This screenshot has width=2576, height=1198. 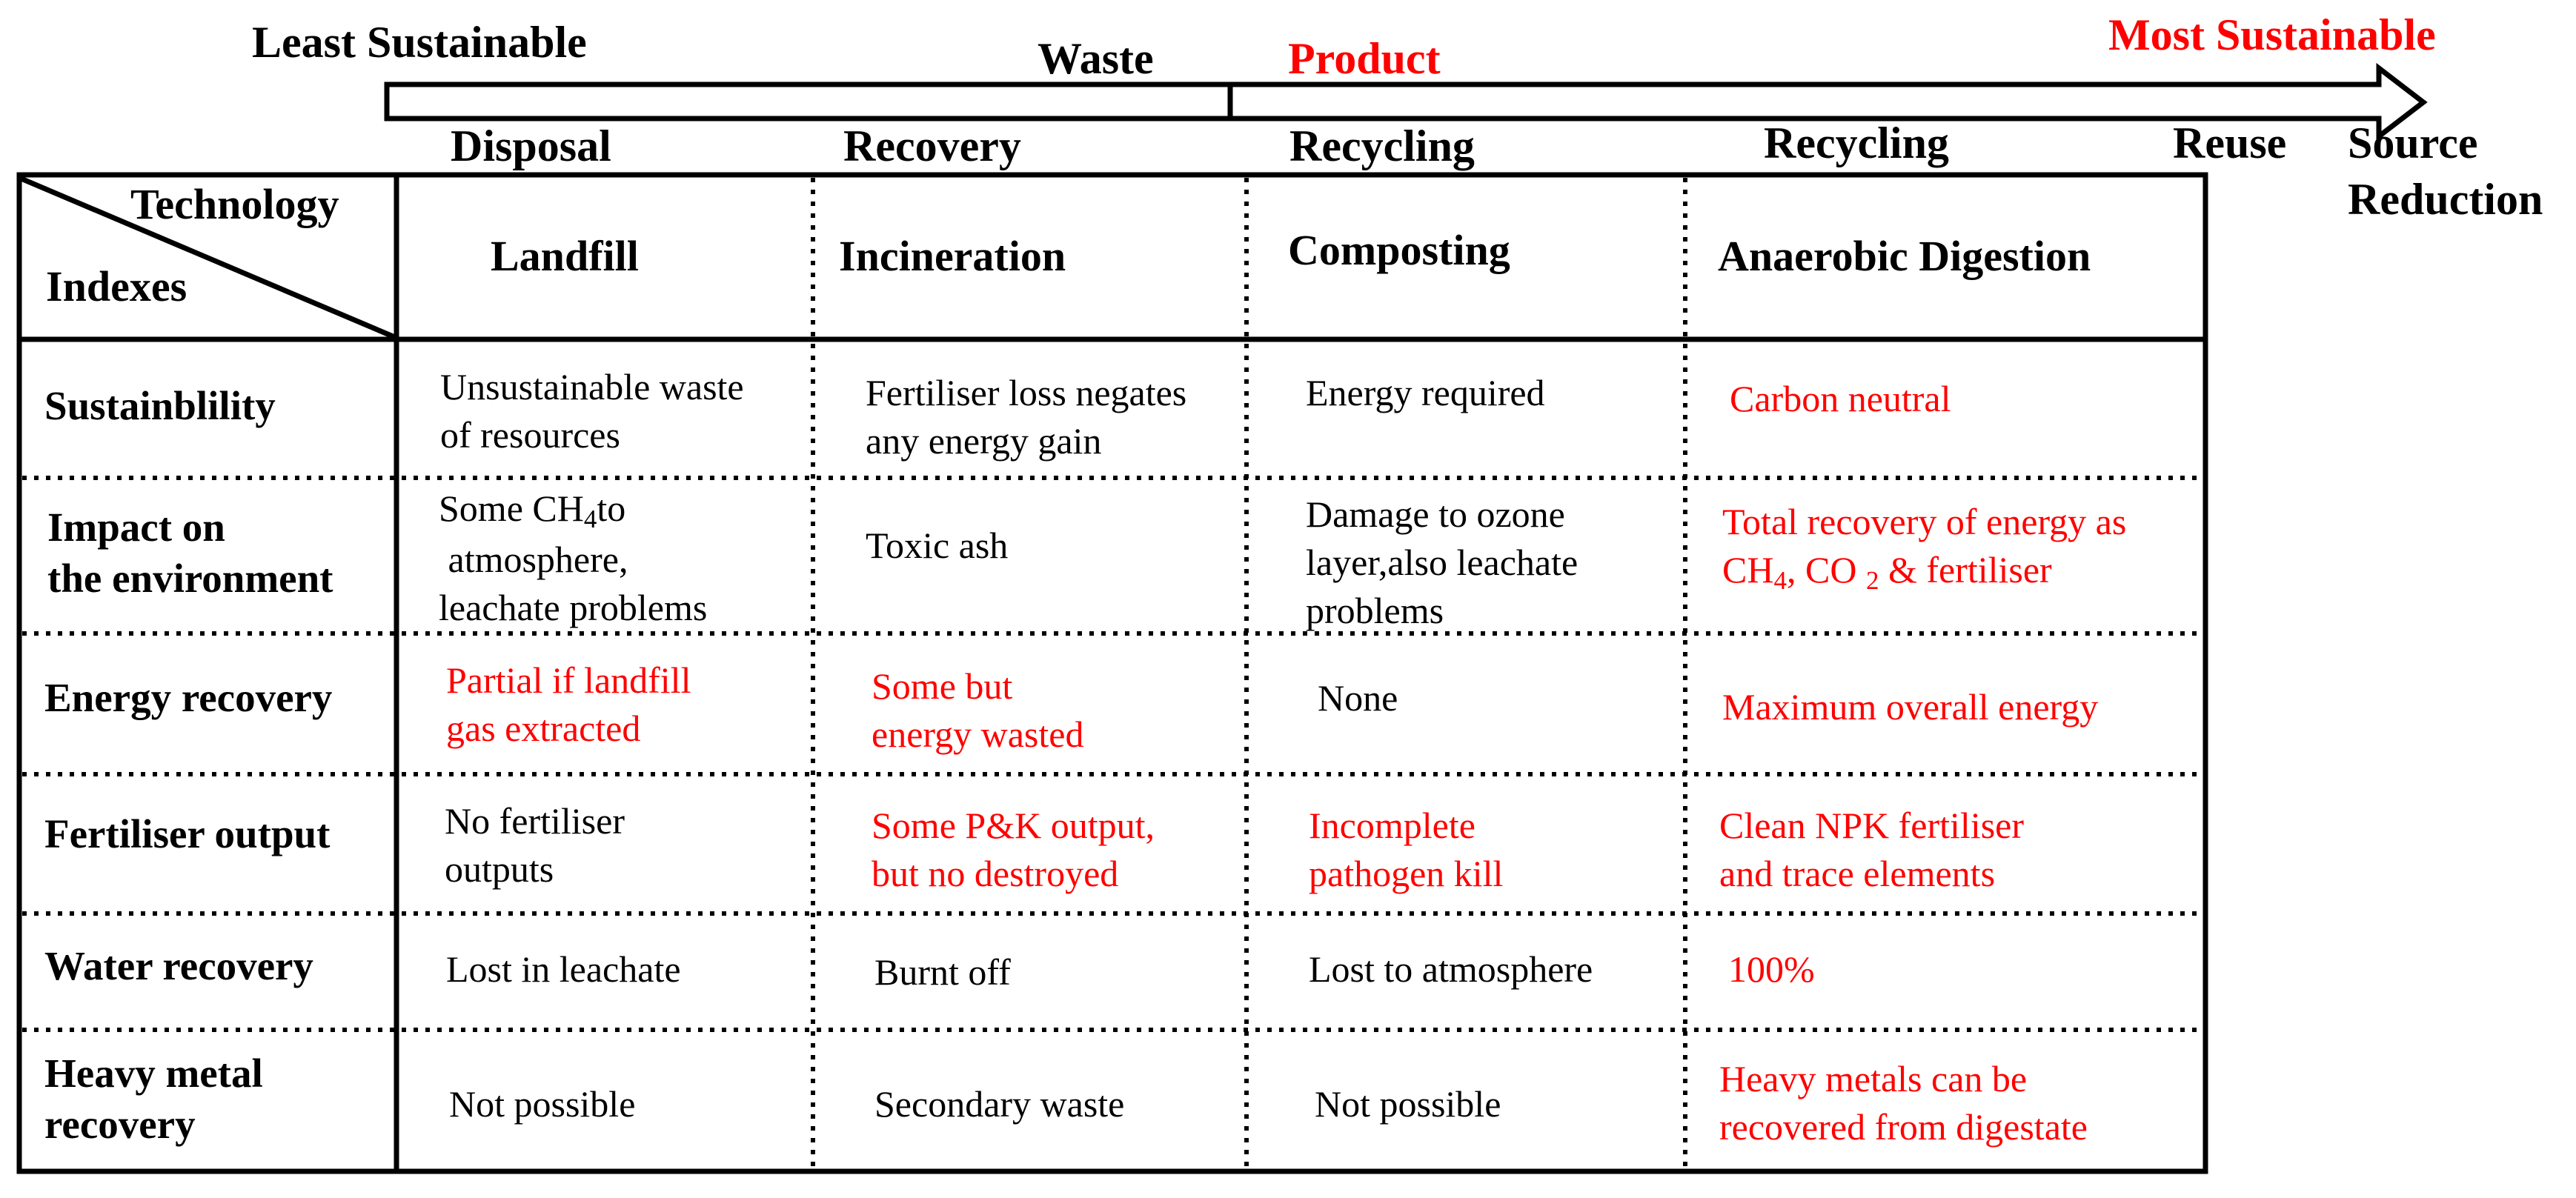 What do you see at coordinates (1872, 849) in the screenshot?
I see `cell-digestion-fertiliser: Clean NPK fertiliser and trace elements` at bounding box center [1872, 849].